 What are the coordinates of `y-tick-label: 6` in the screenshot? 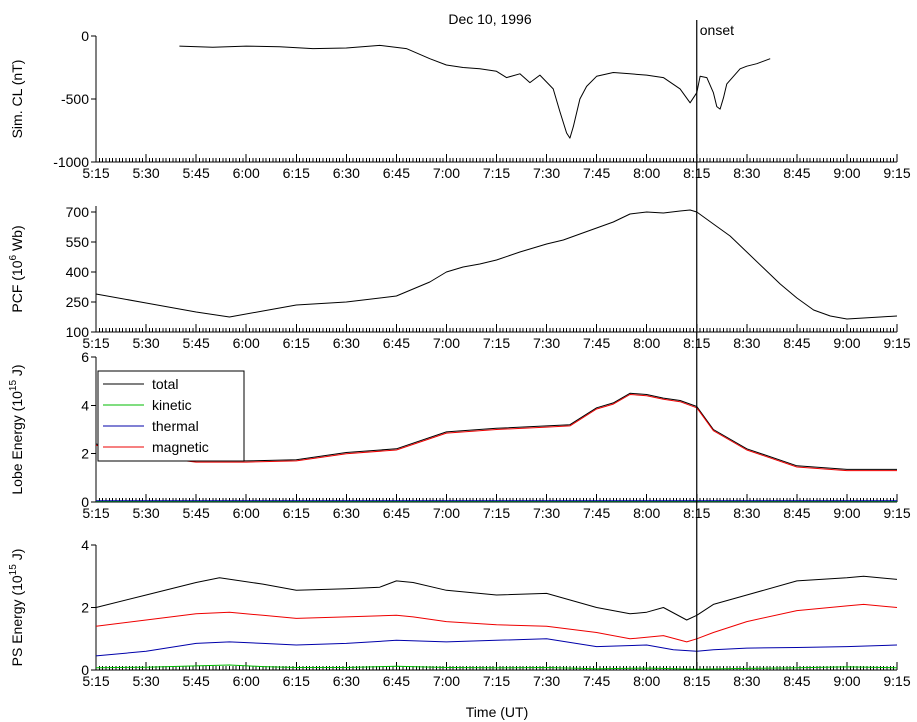 It's located at (85, 357).